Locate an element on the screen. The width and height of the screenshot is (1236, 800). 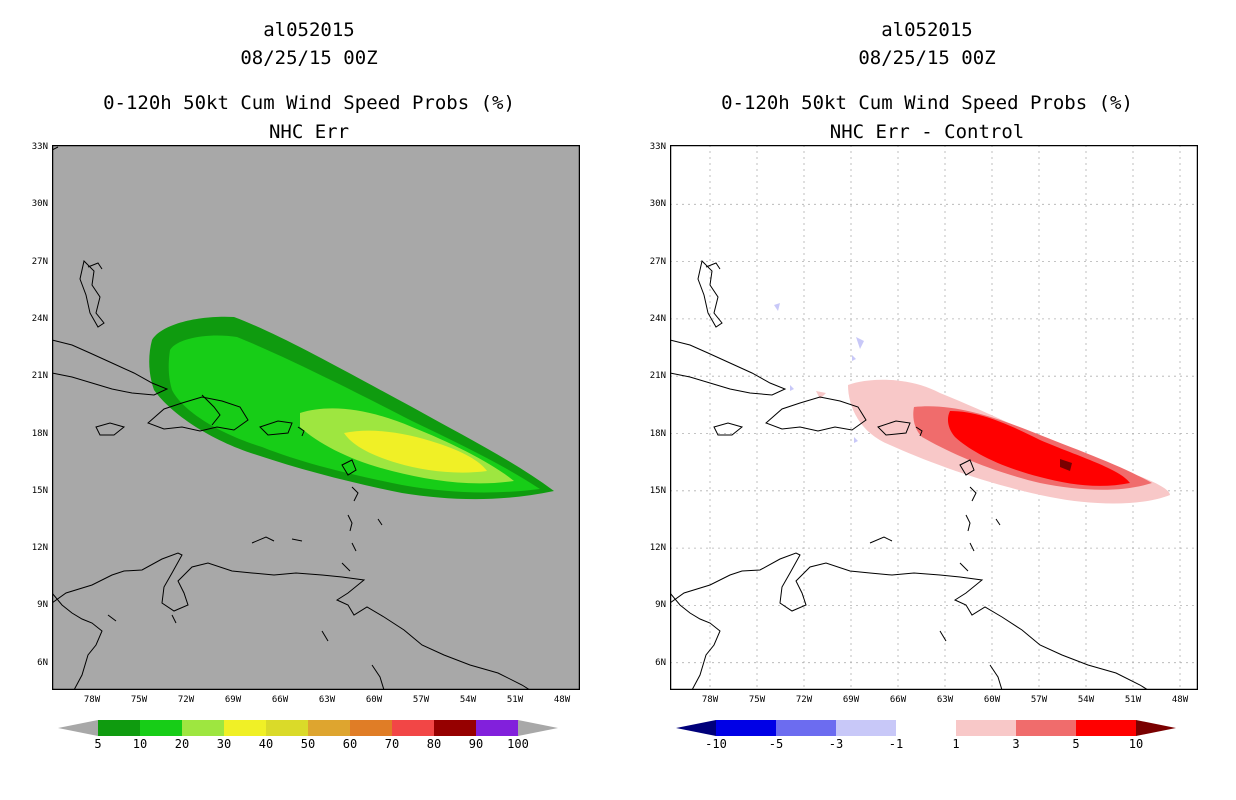
colorbar-left is located at coordinates (308, 728).